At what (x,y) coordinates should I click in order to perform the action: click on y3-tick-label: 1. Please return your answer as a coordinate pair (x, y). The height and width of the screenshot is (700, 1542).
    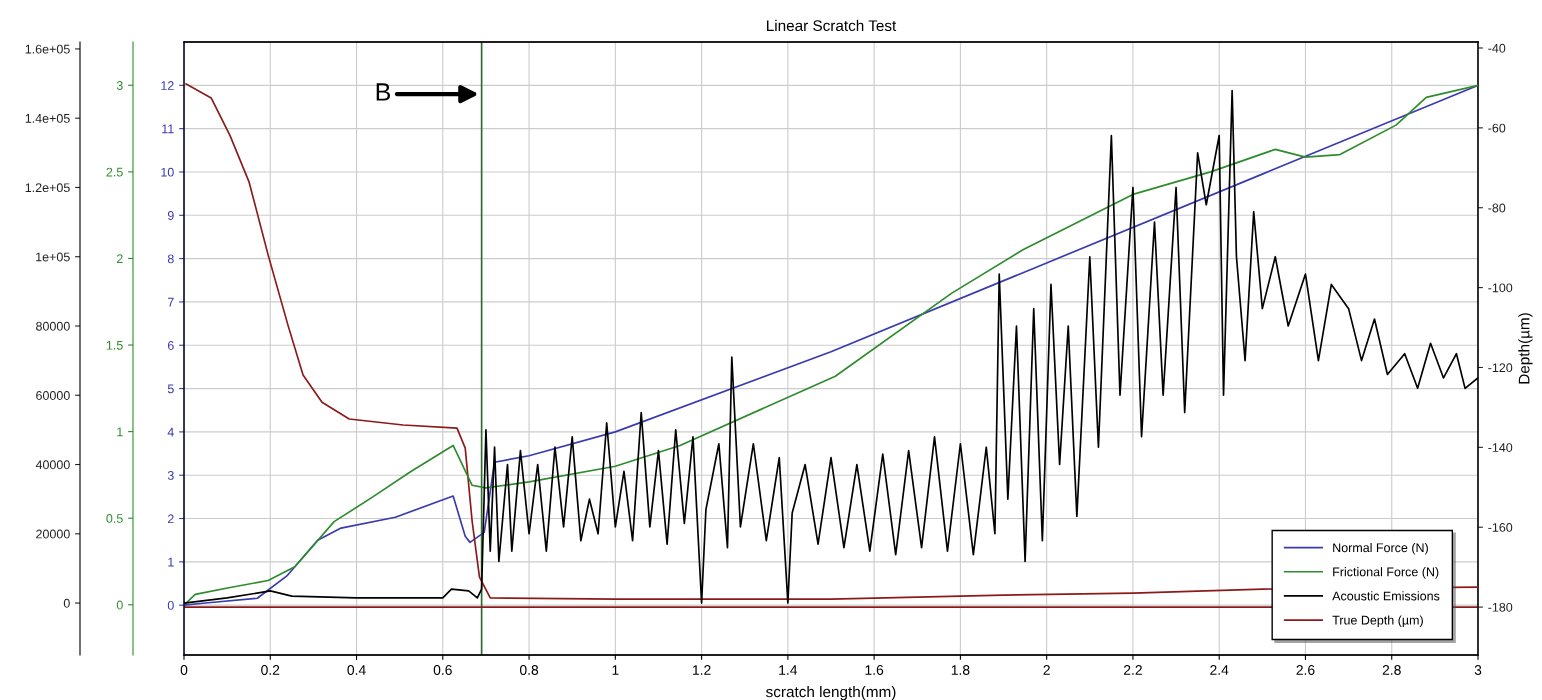
    Looking at the image, I should click on (120, 432).